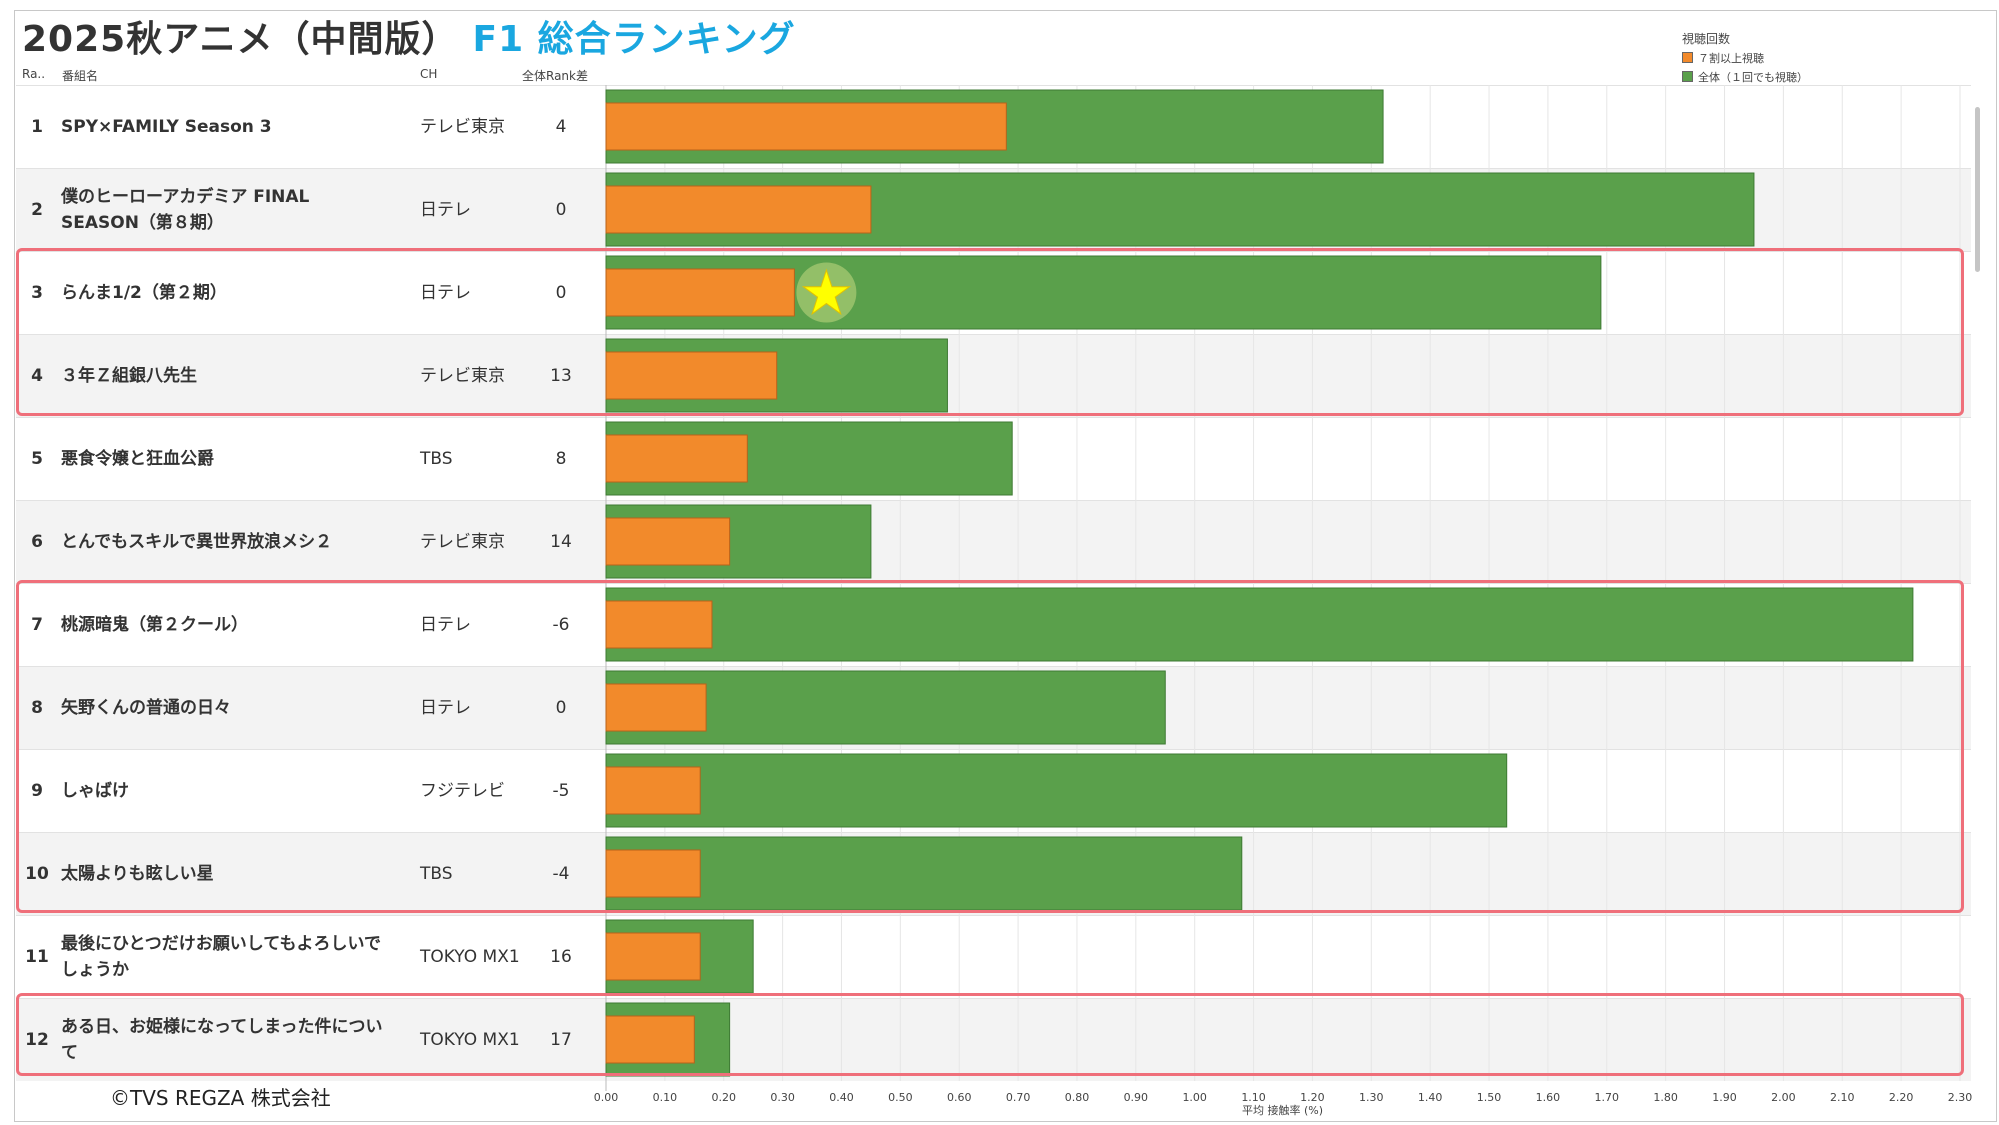 The width and height of the screenshot is (1999, 1125). I want to click on star-icon: ★, so click(826, 294).